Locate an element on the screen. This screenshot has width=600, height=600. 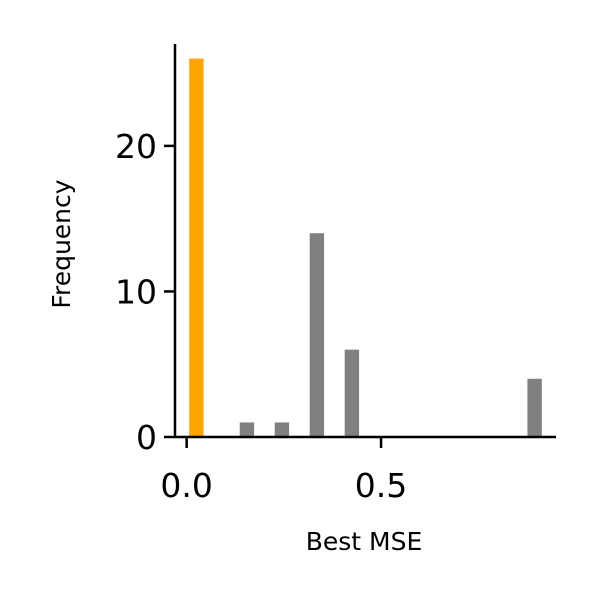
x-tick-label: 0.0 is located at coordinates (186, 485).